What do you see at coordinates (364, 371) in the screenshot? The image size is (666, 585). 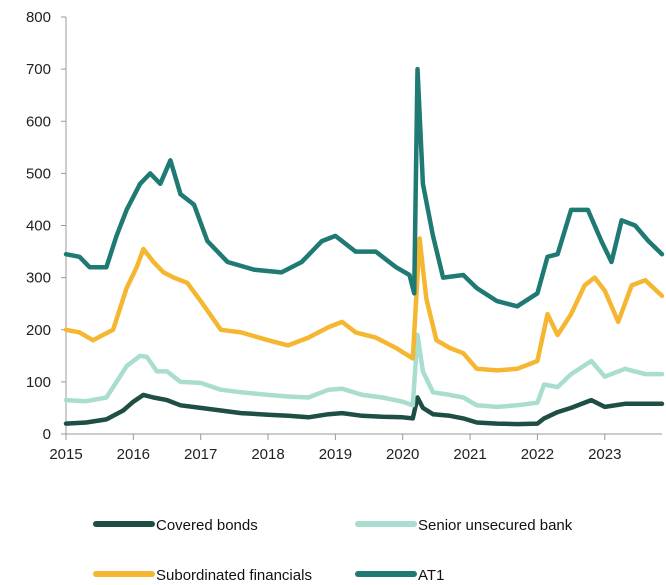 I see `series-line-senior-unsecured-bank` at bounding box center [364, 371].